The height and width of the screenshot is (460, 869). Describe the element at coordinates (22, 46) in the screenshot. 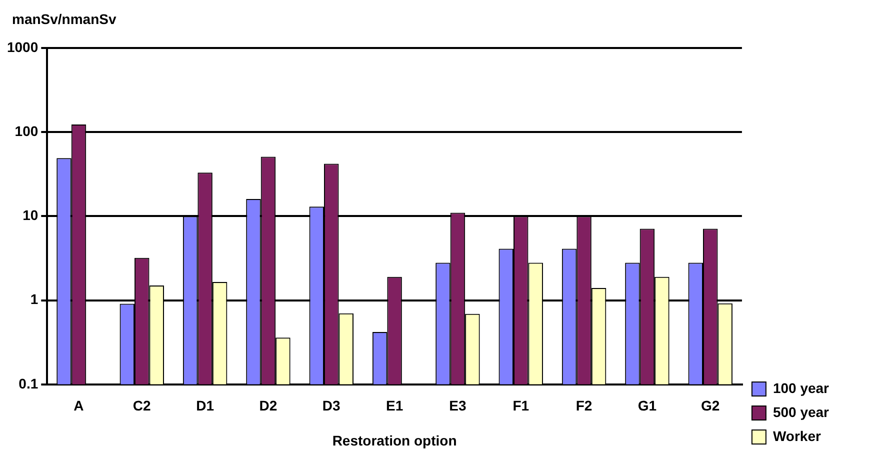

I see `y-tick-label: 1000` at that location.